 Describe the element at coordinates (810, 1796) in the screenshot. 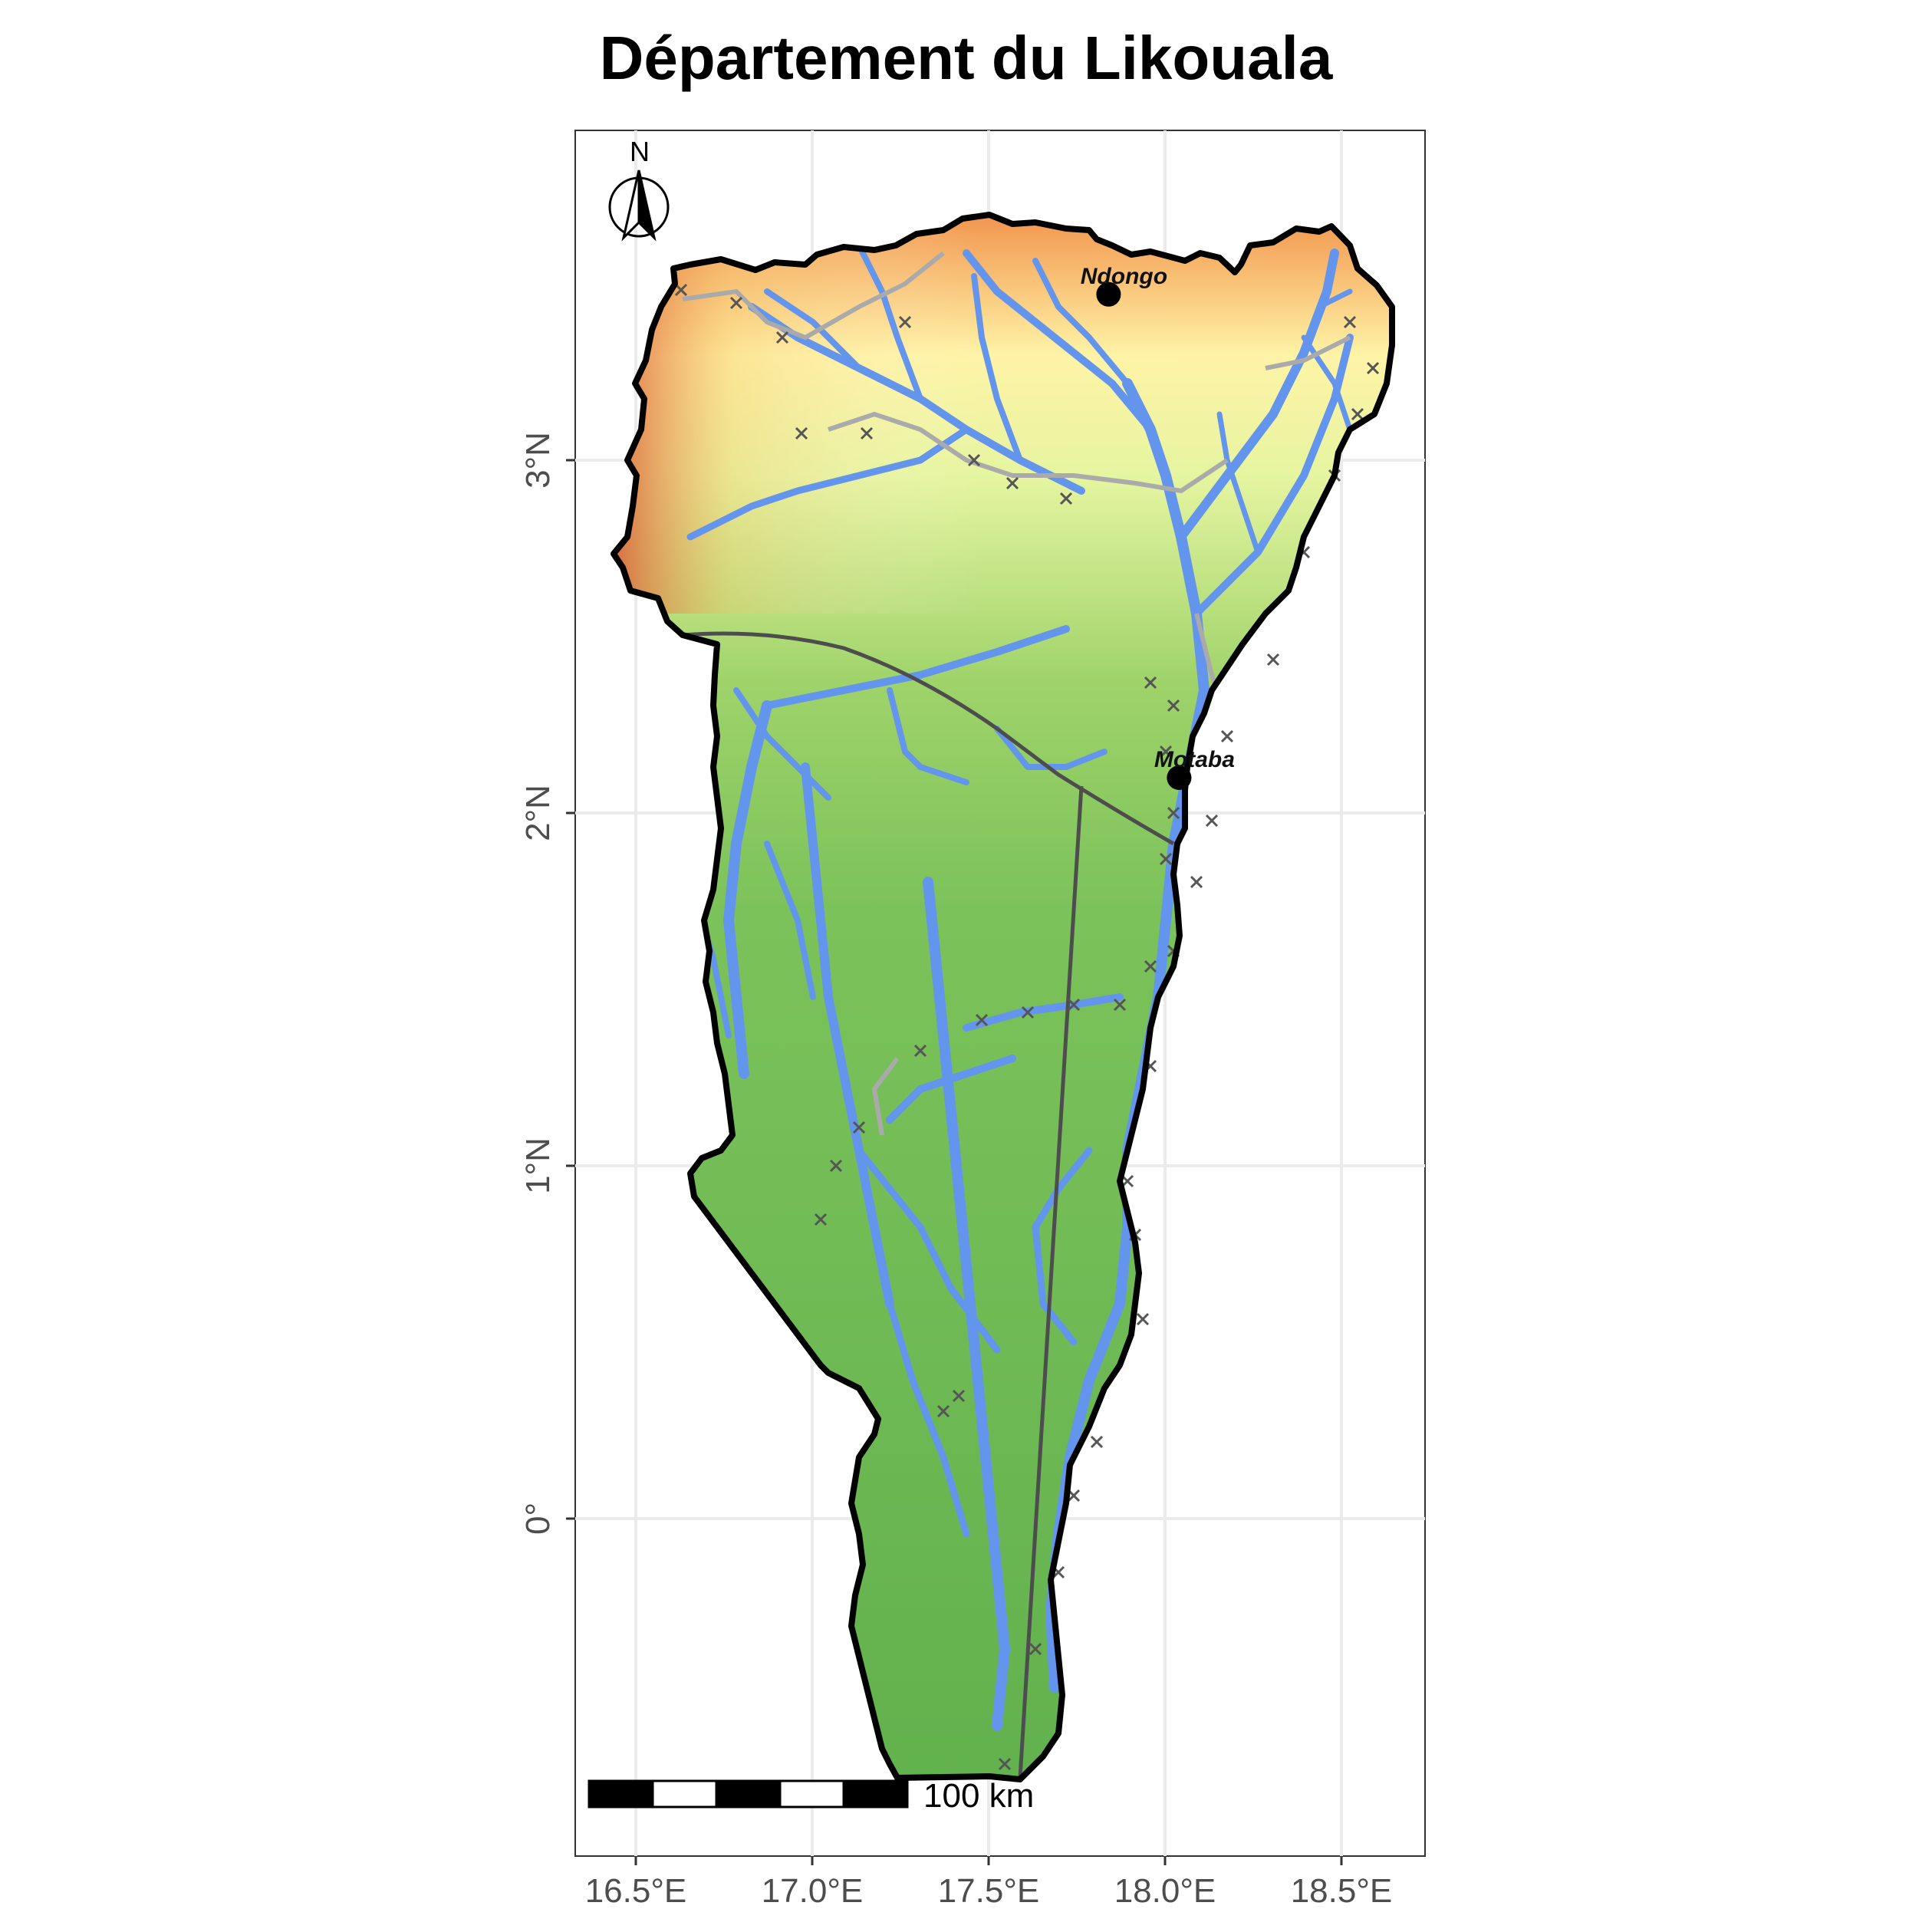

I see `scale-bar: 100 km` at that location.